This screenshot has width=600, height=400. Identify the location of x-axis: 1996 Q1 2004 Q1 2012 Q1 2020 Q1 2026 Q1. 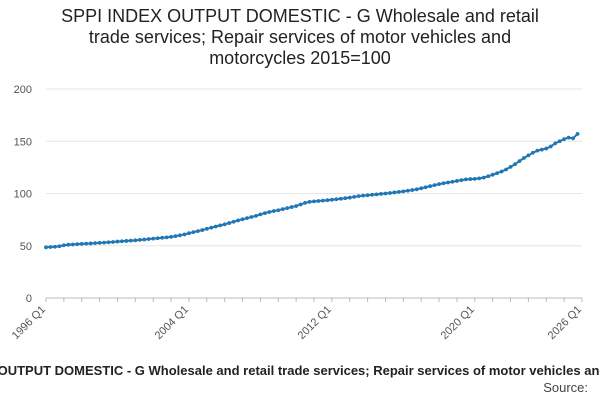
(297, 319).